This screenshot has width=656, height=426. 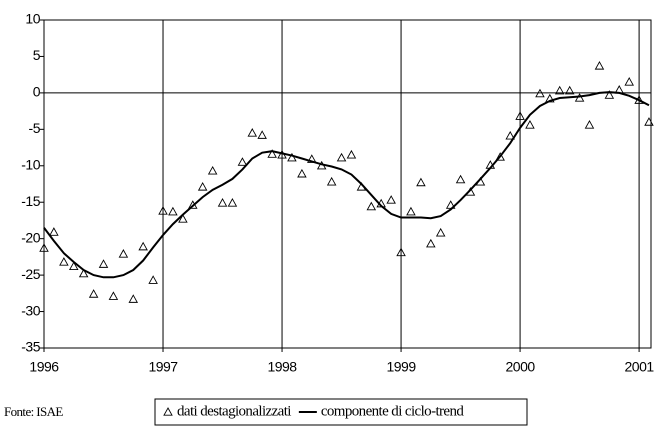 What do you see at coordinates (30, 274) in the screenshot?
I see `y-tick-label: -25` at bounding box center [30, 274].